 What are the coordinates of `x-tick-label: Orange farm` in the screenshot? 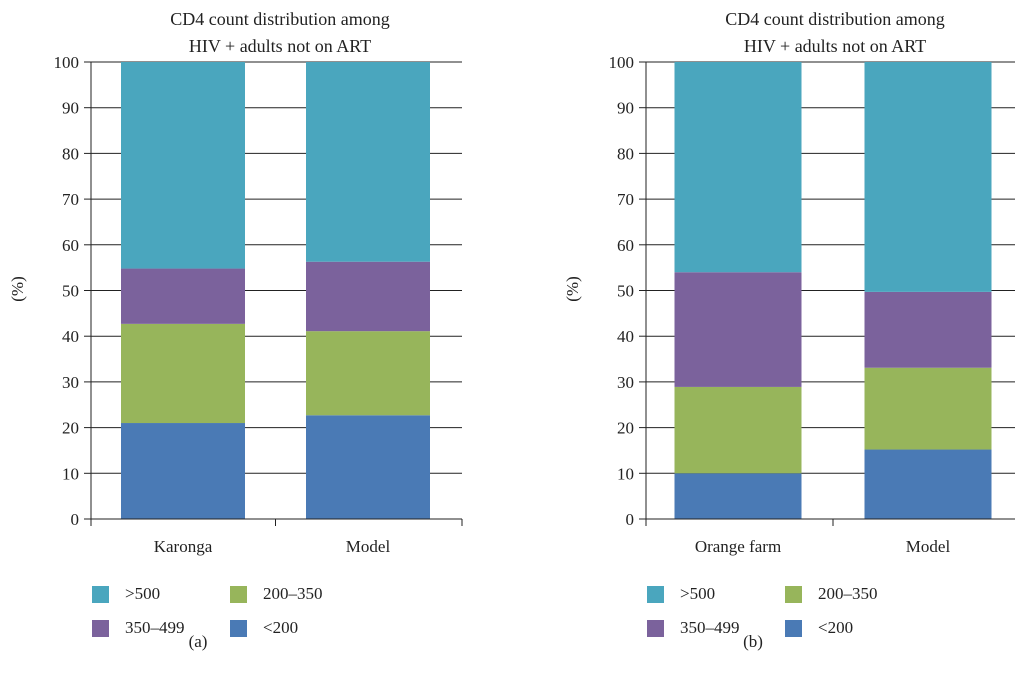 It's located at (738, 546).